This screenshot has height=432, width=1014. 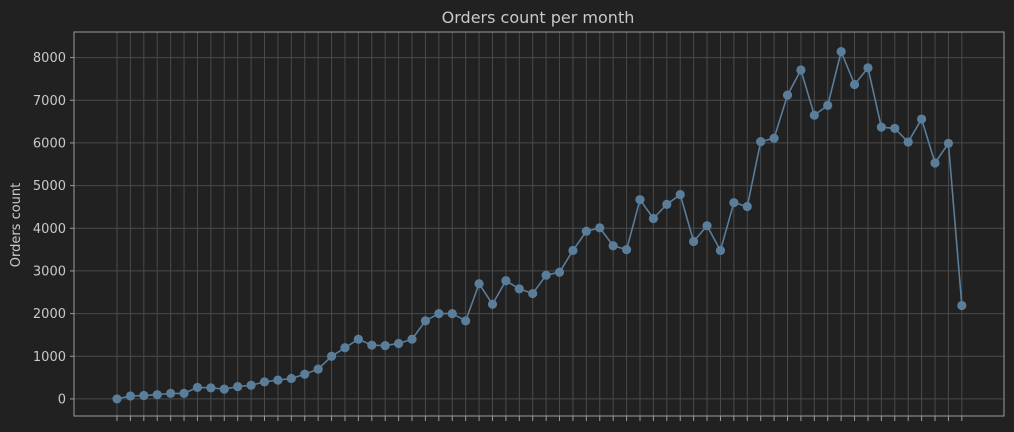 I want to click on y-axis-label: Orders count, so click(x=16, y=225).